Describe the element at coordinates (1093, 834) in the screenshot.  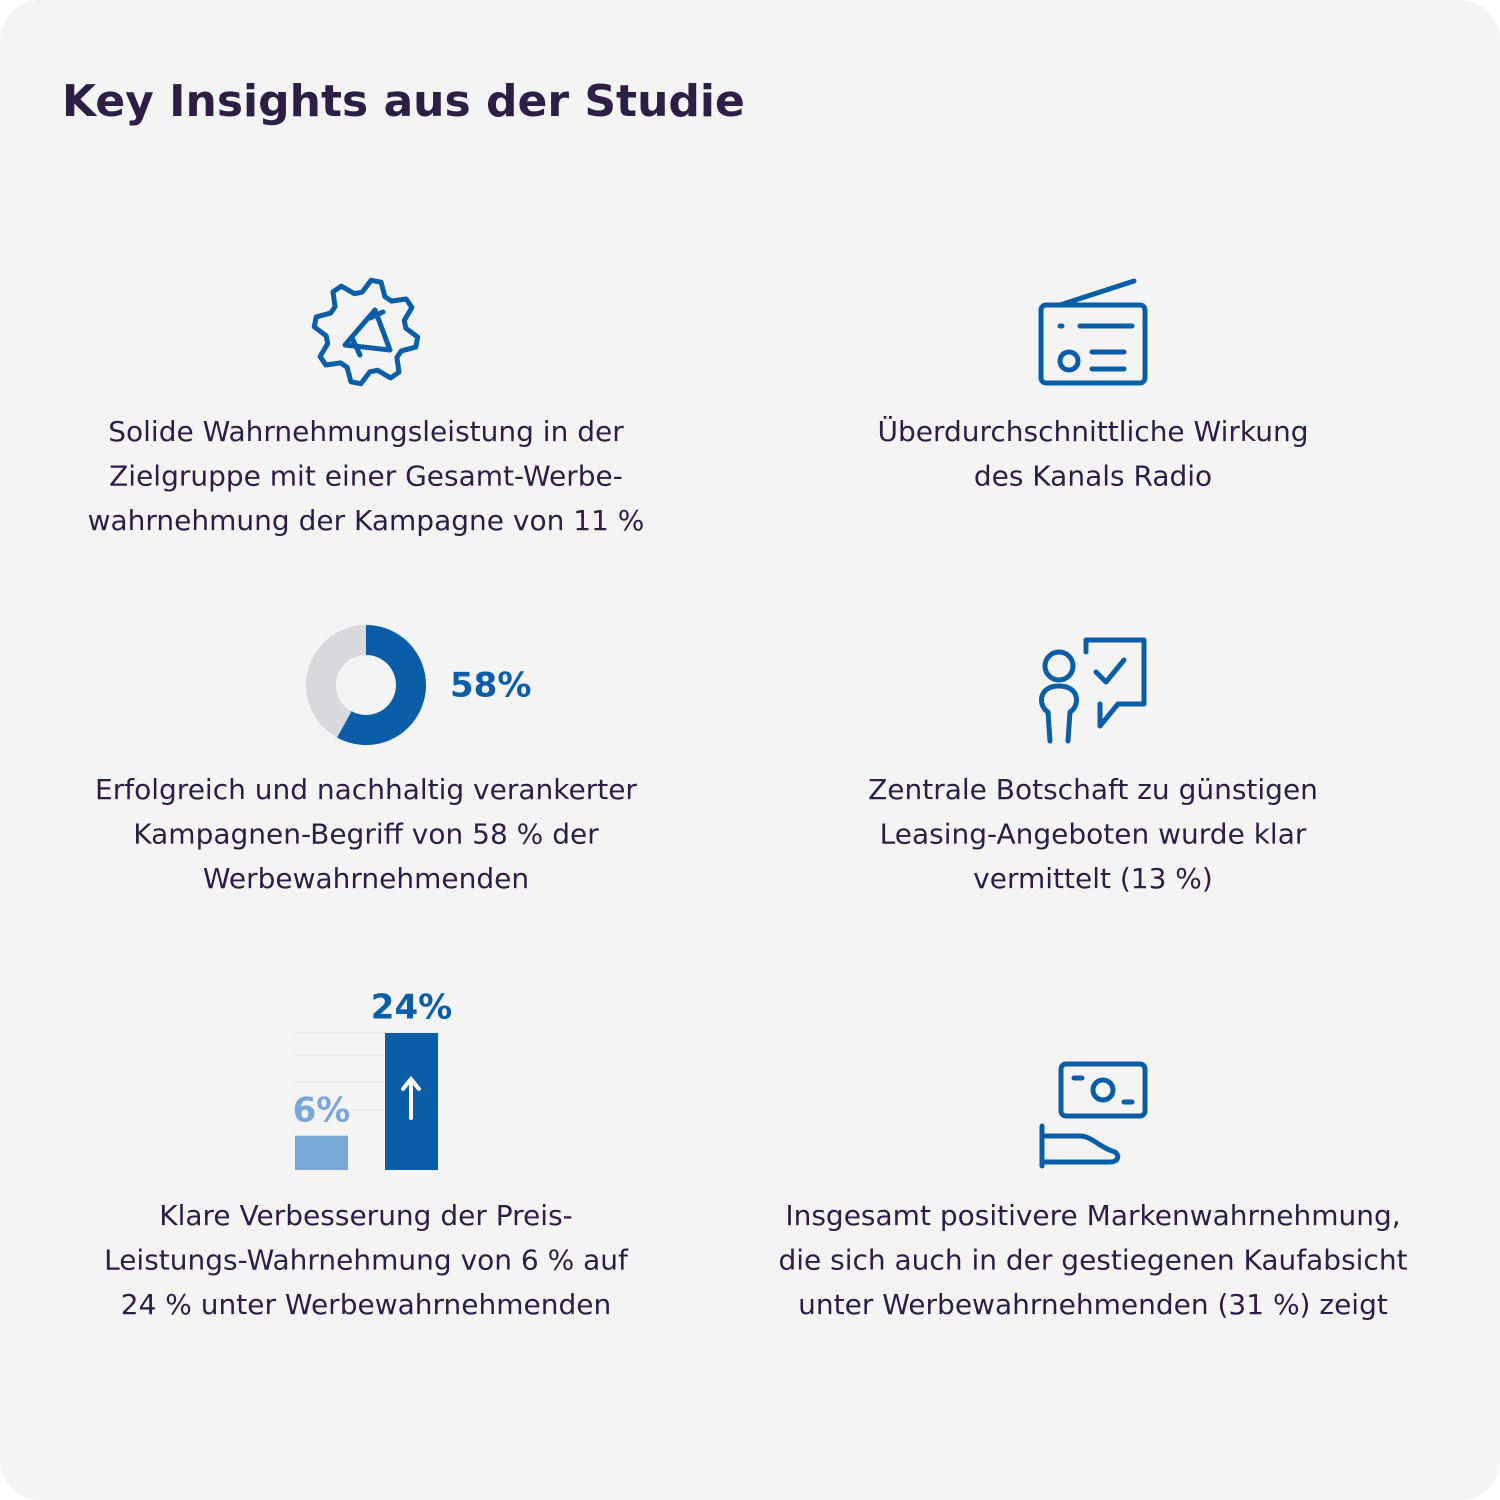
I see `item-text: Leasing-Angeboten wurde klar` at that location.